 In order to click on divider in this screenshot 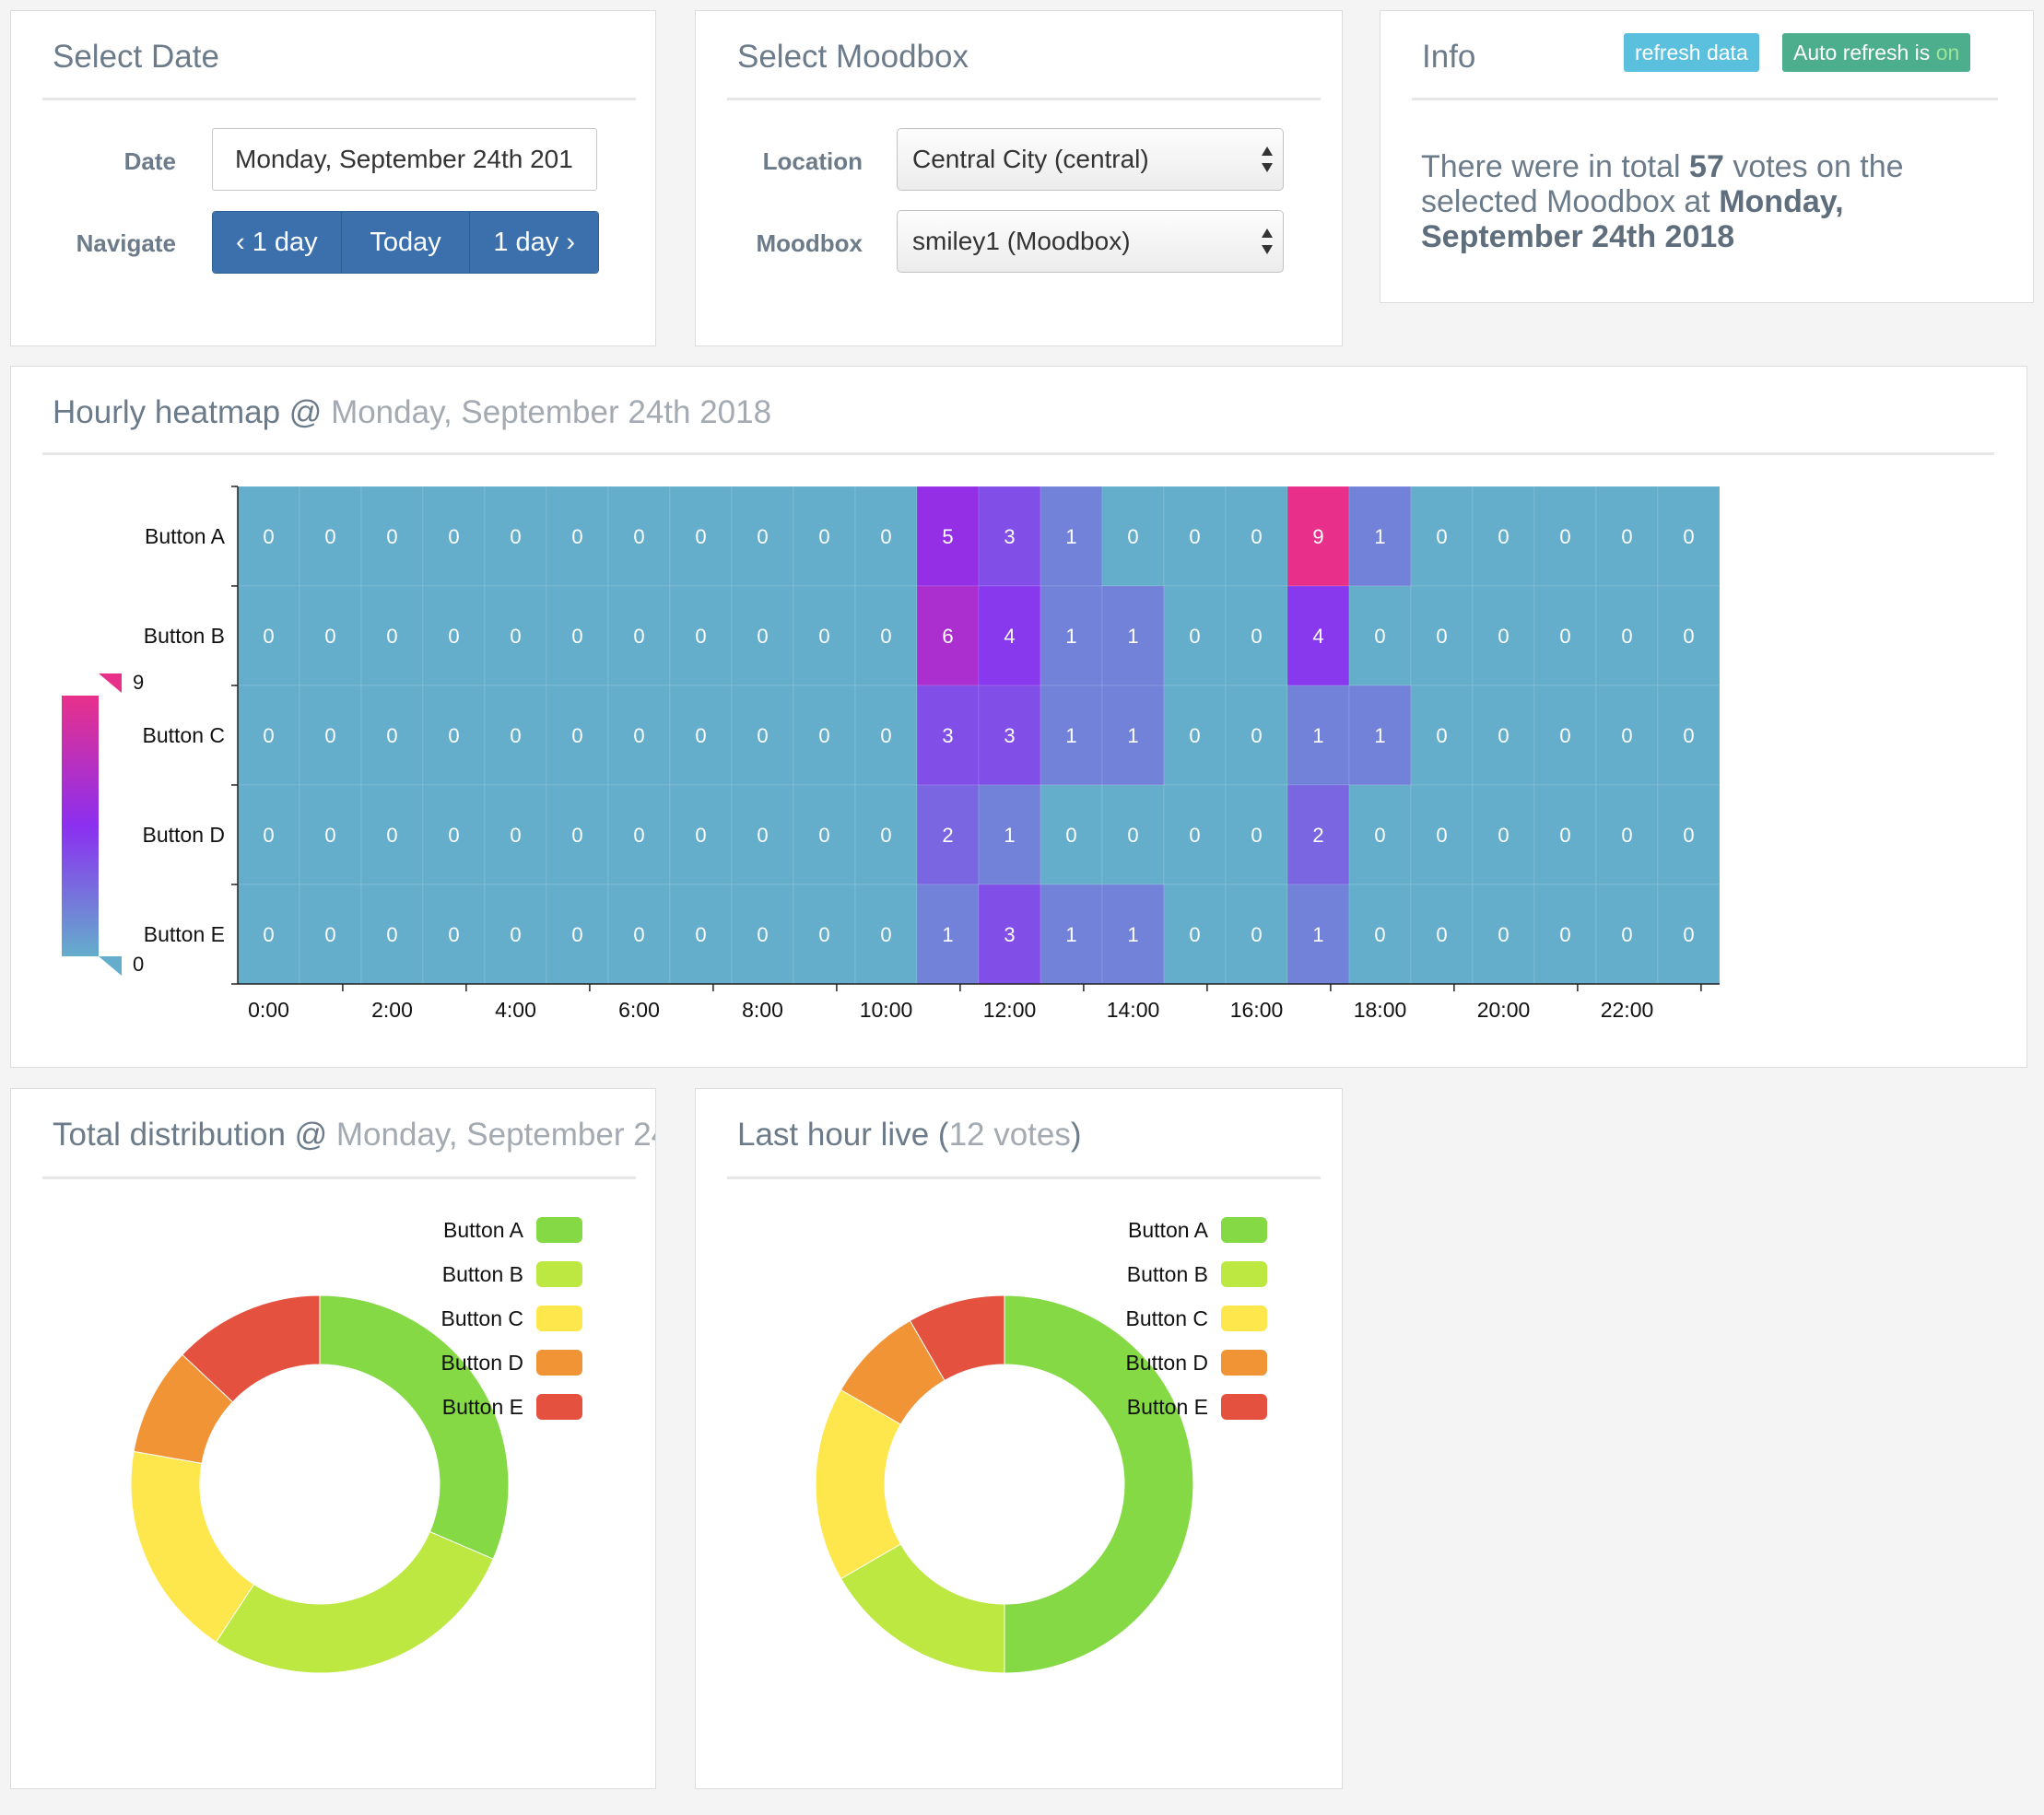, I will do `click(1705, 99)`.